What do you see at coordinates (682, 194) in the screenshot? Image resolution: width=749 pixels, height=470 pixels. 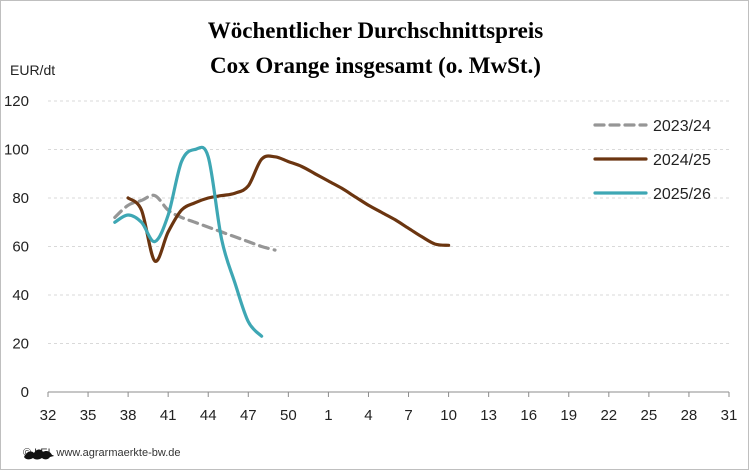 I see `legend-label: 2025/26` at bounding box center [682, 194].